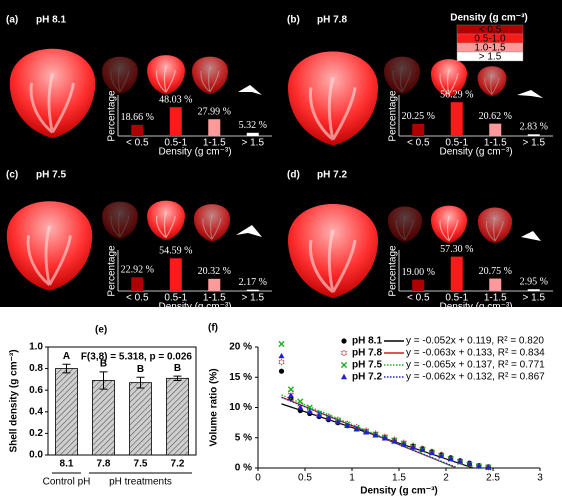 Image resolution: width=562 pixels, height=500 pixels. What do you see at coordinates (51, 175) in the screenshot?
I see `panel-title: pH 7.5` at bounding box center [51, 175].